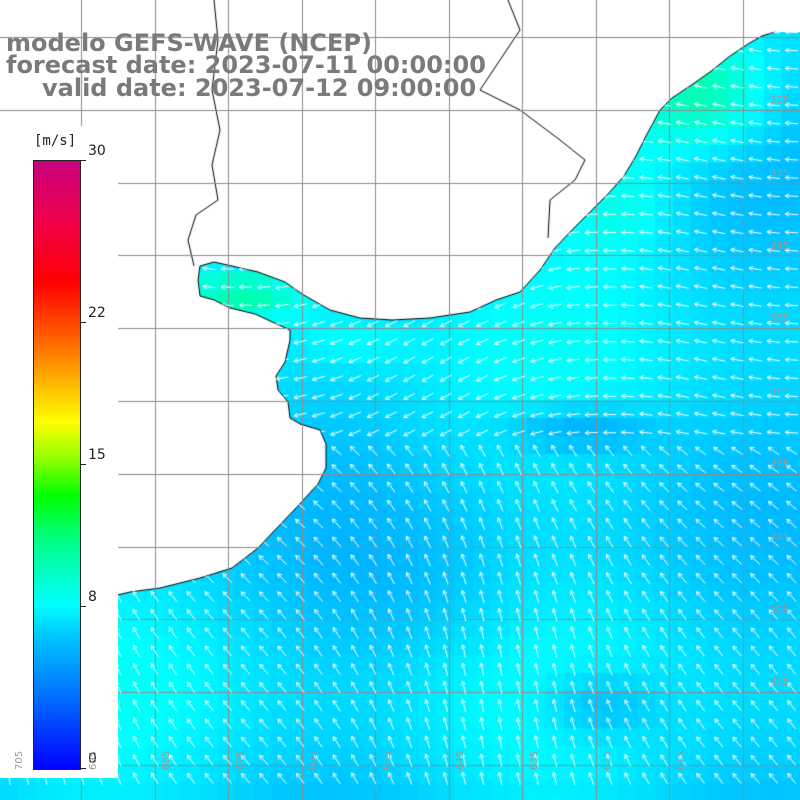  What do you see at coordinates (97, 313) in the screenshot?
I see `colorbar-tick-label: 22` at bounding box center [97, 313].